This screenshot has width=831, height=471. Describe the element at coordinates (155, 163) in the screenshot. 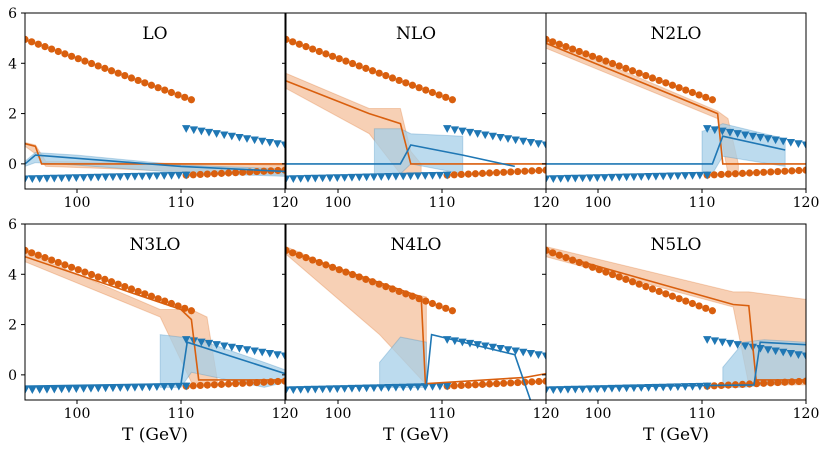

I see `blue-line` at that location.